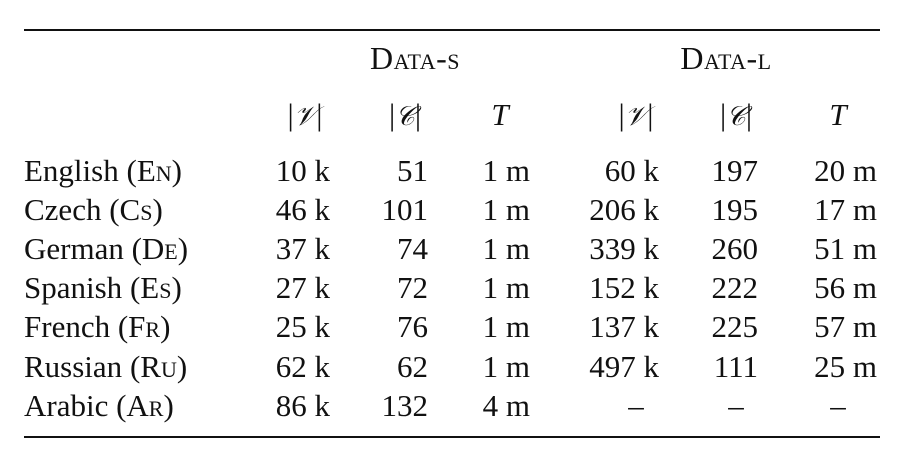  What do you see at coordinates (145, 405) in the screenshot?
I see `language-code: Ar` at bounding box center [145, 405].